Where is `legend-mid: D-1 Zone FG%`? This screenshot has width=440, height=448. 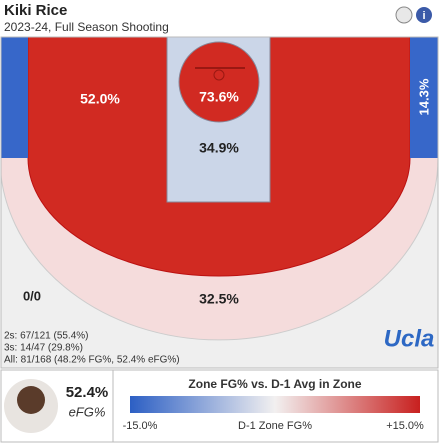
legend-mid: D-1 Zone FG% is located at coordinates (275, 426).